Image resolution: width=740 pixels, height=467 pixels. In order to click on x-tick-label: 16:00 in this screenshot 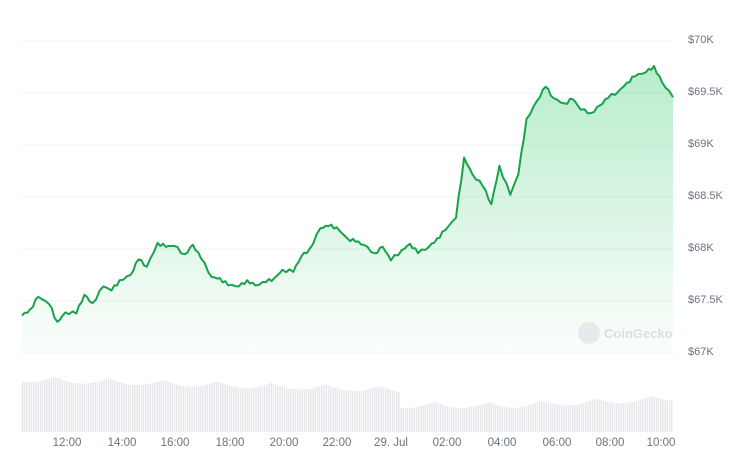, I will do `click(175, 443)`.